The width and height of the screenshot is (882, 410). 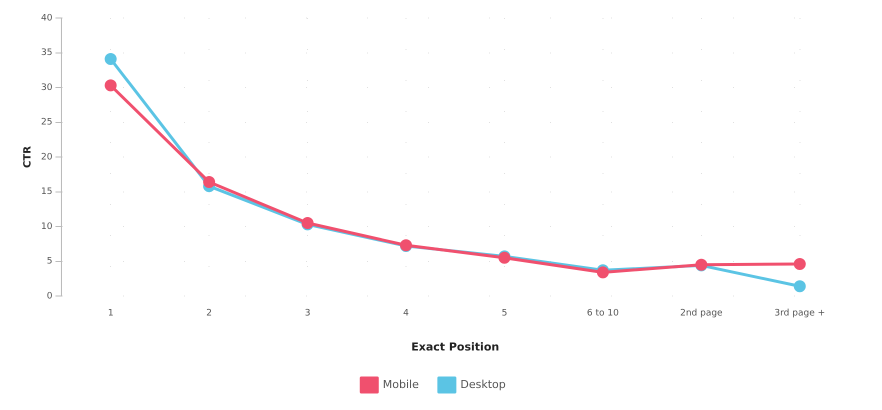 I want to click on y-axis-title: CTR, so click(x=28, y=157).